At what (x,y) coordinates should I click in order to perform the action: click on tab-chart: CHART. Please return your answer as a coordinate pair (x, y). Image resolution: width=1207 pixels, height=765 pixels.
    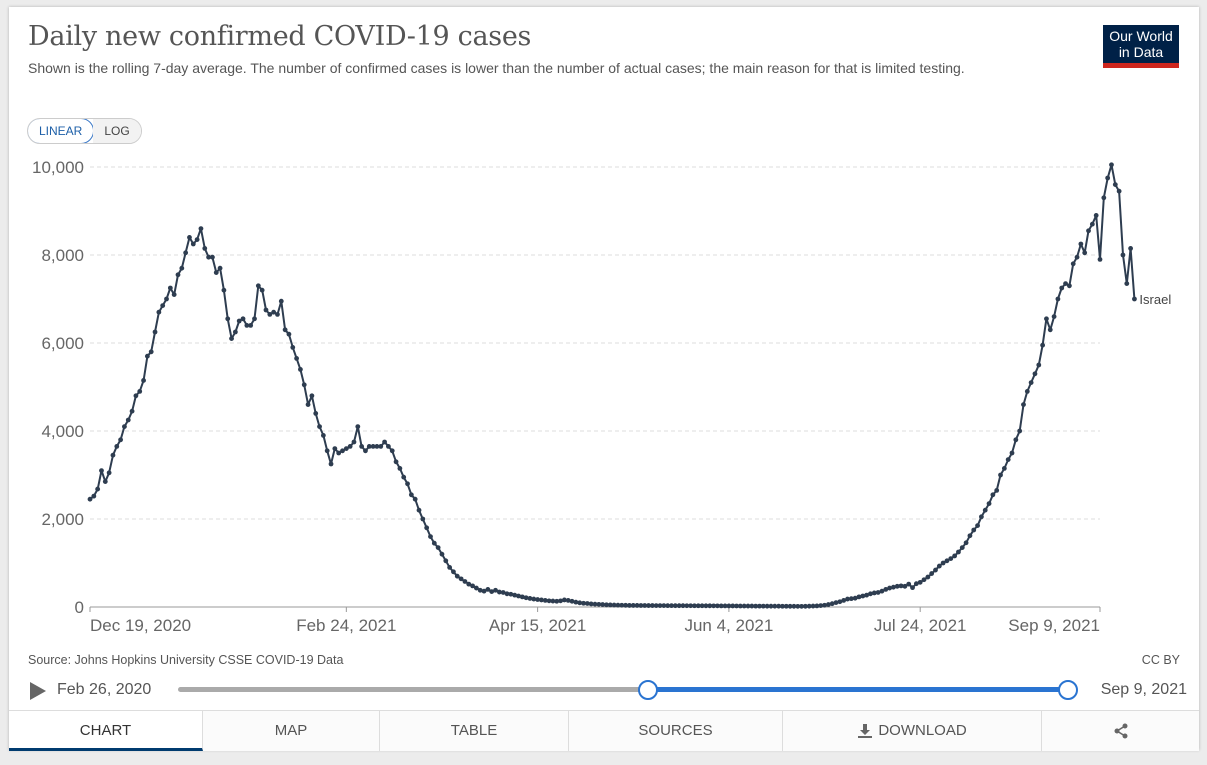
    Looking at the image, I should click on (106, 731).